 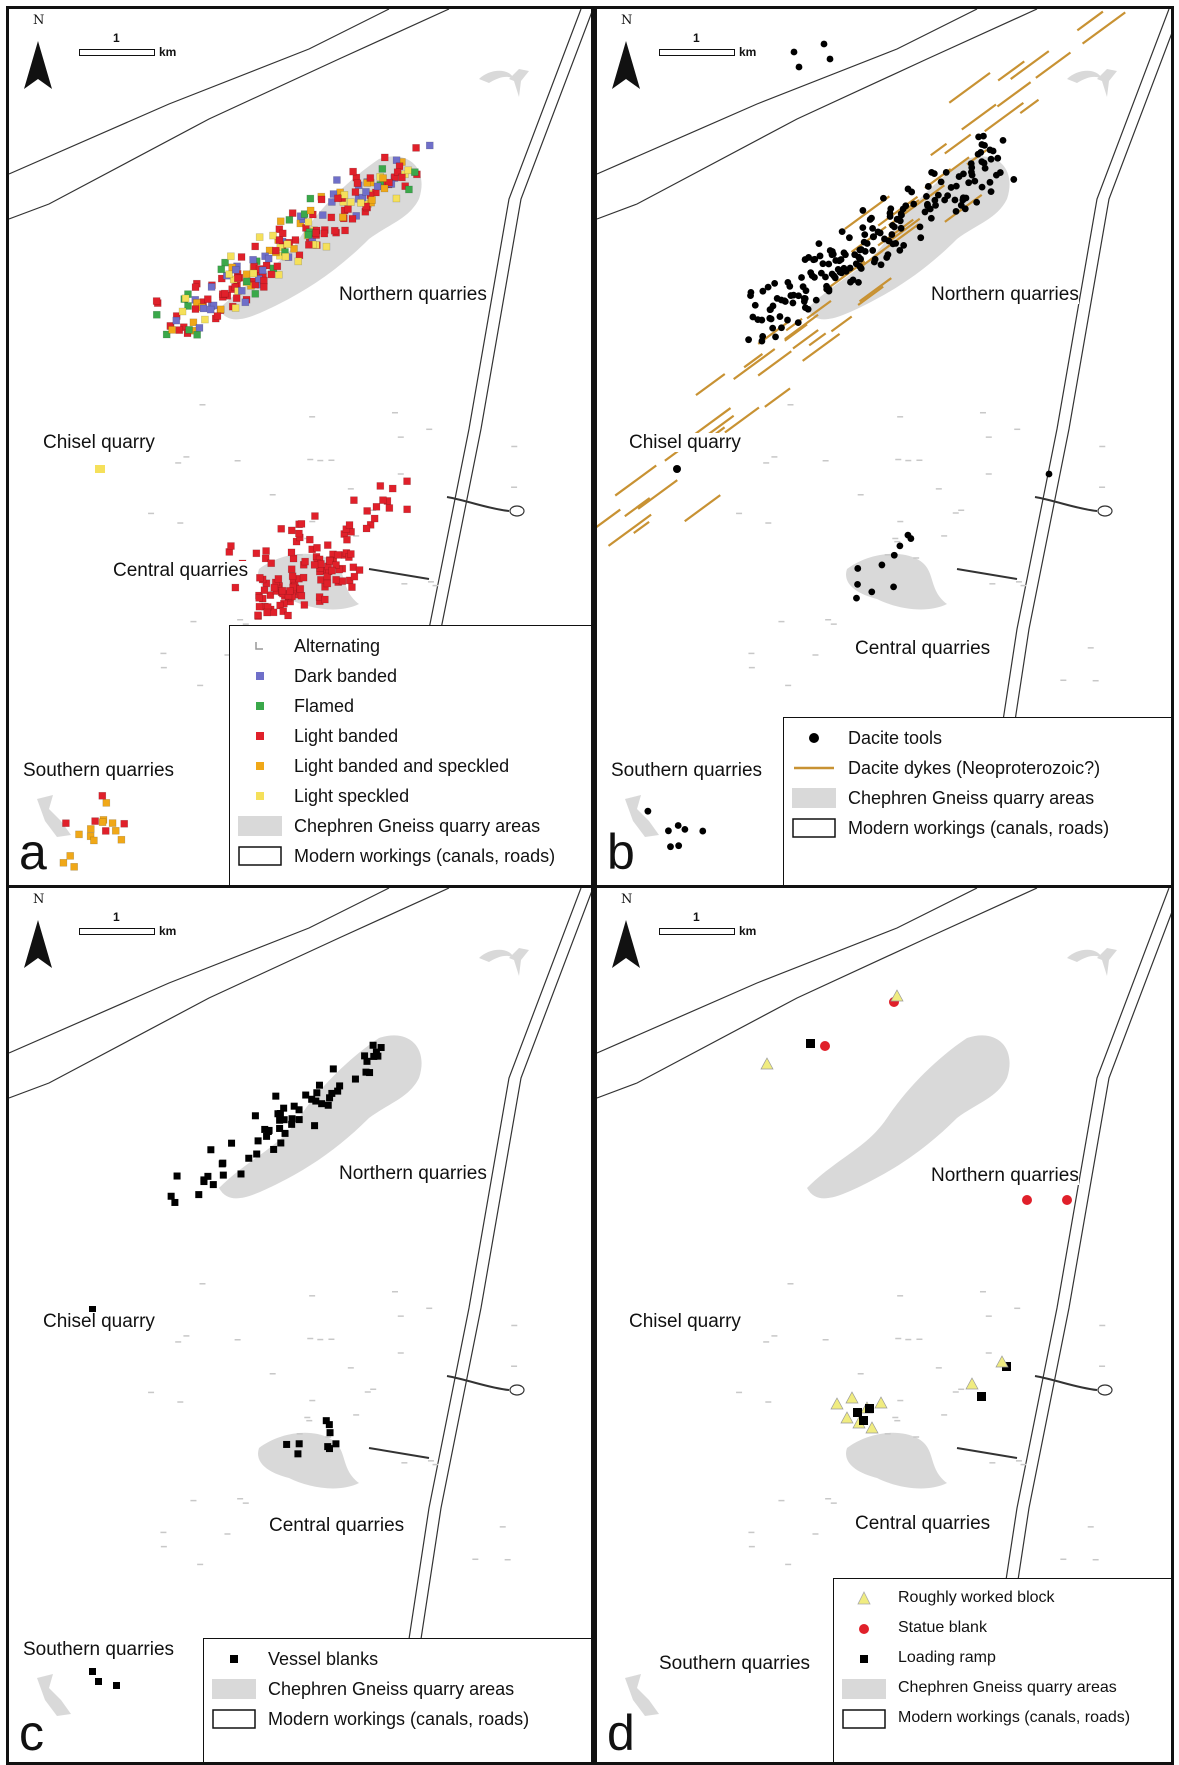 I want to click on scale-number: 1, so click(x=696, y=917).